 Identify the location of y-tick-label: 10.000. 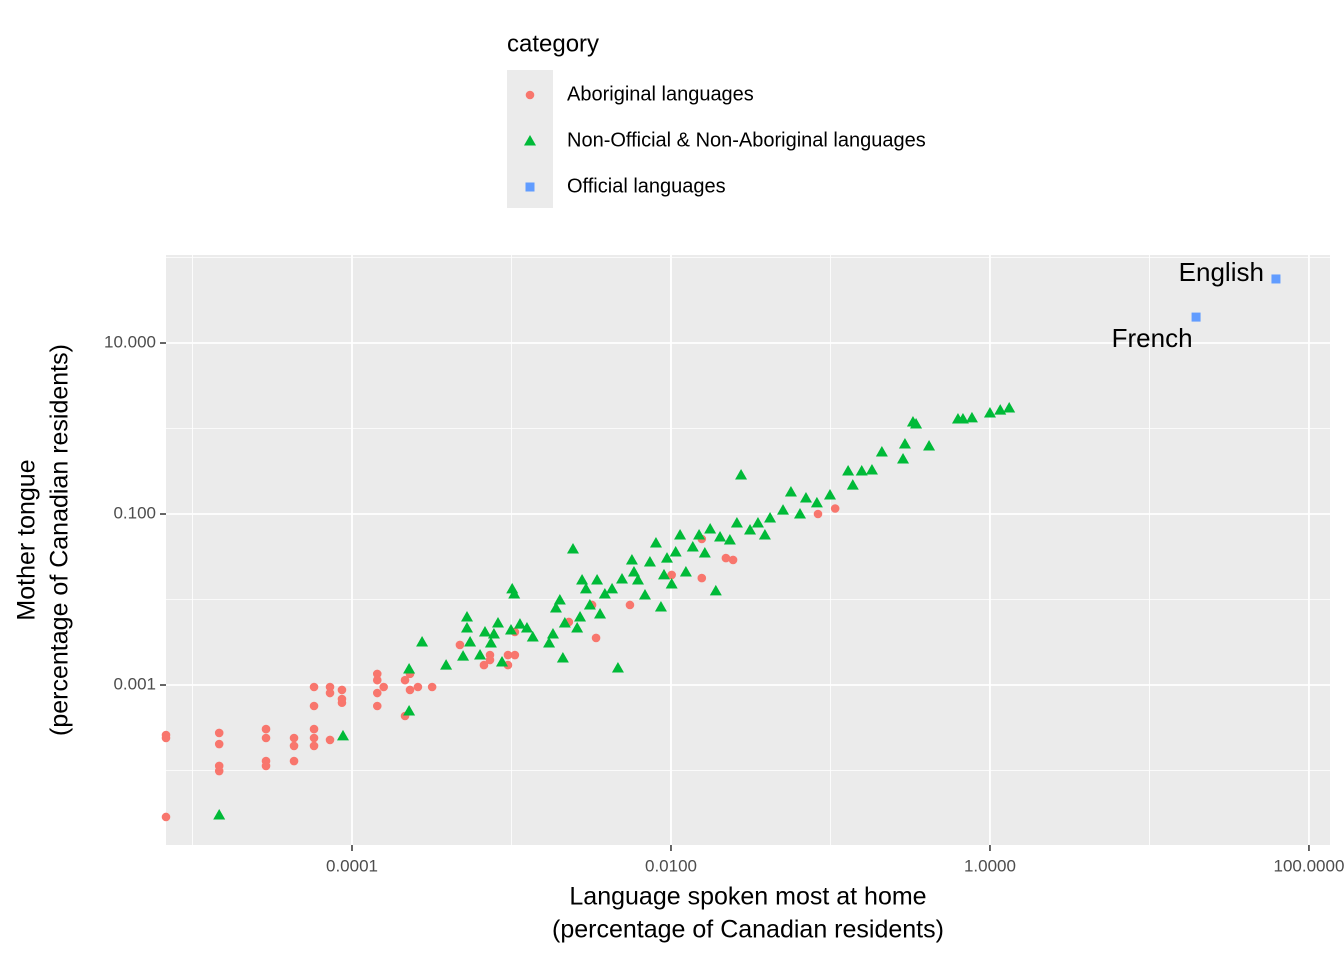
(130, 341).